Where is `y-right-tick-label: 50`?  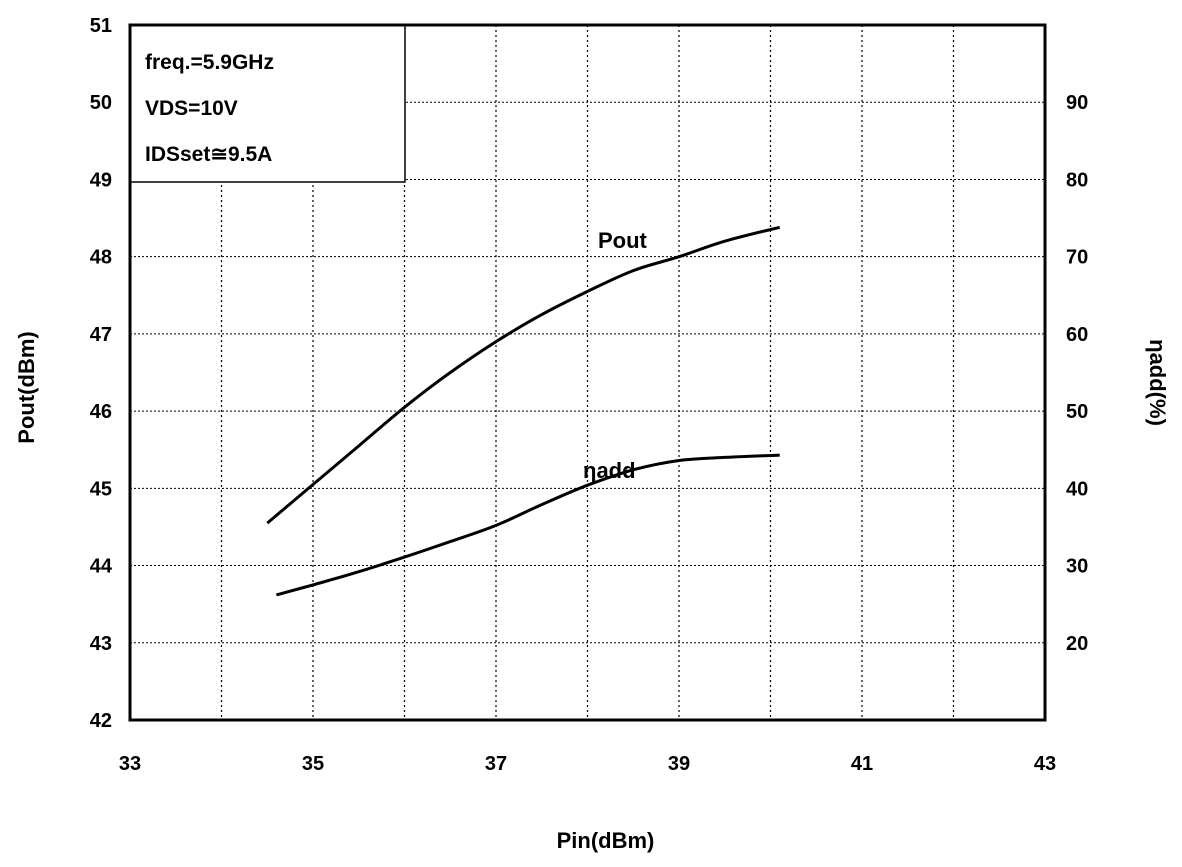
y-right-tick-label: 50 is located at coordinates (1077, 412).